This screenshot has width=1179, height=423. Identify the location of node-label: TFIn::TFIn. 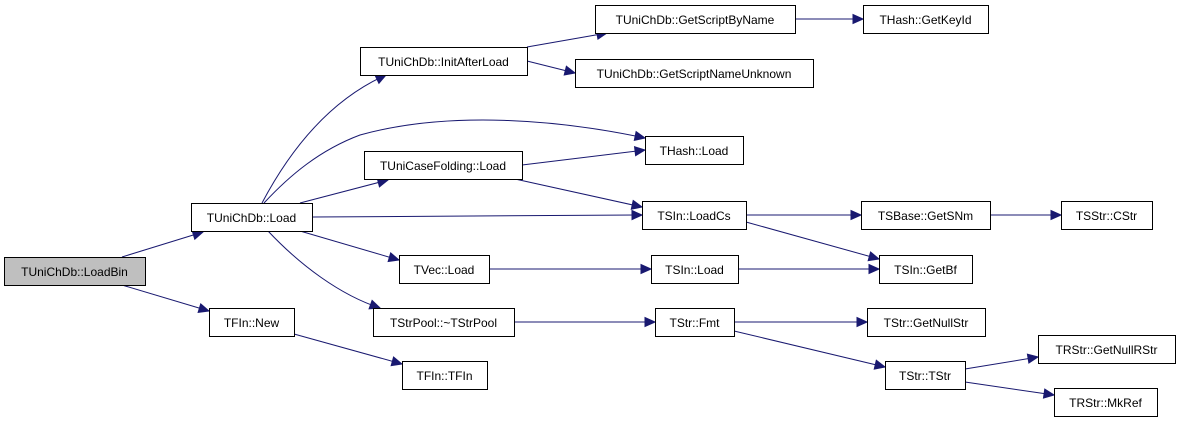
(444, 376).